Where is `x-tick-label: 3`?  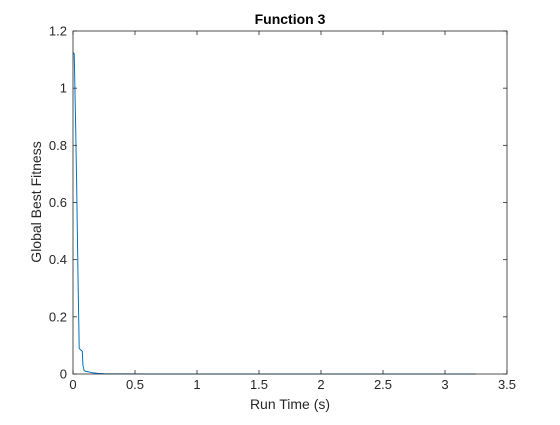
x-tick-label: 3 is located at coordinates (444, 384).